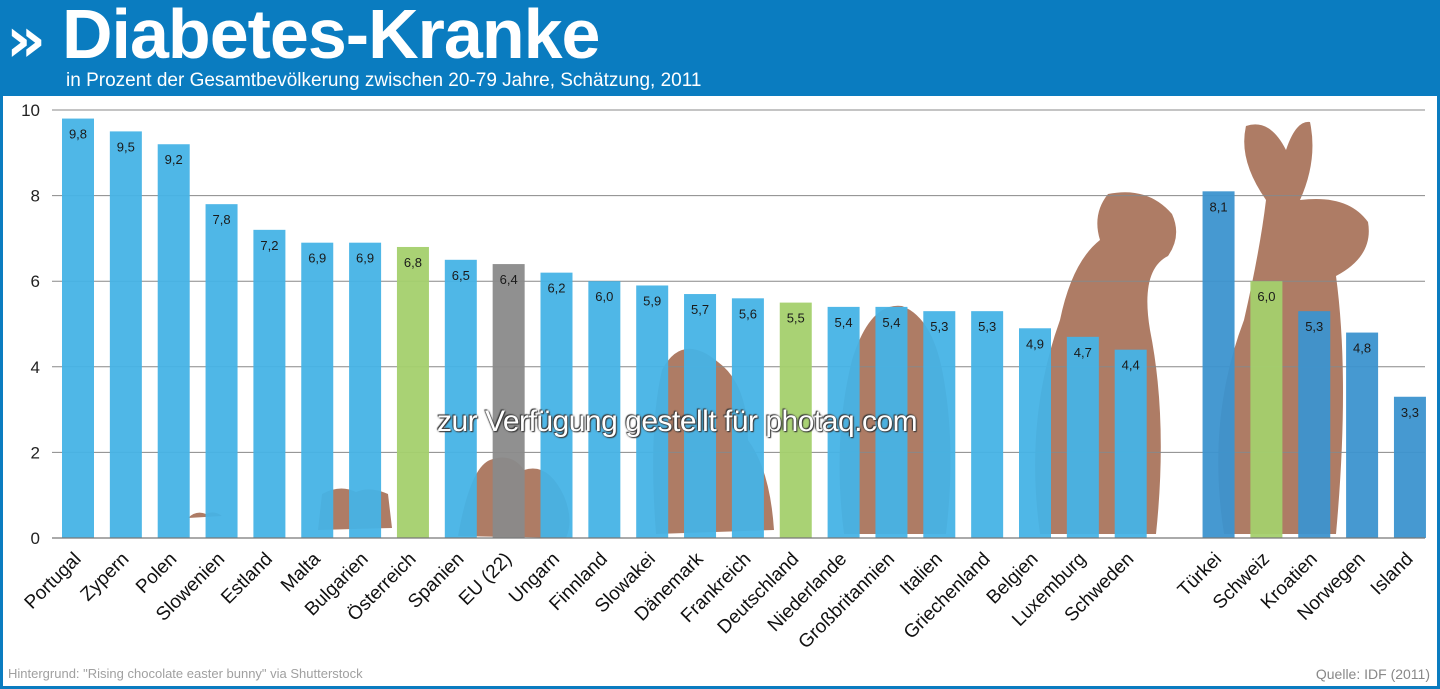 The width and height of the screenshot is (1440, 689). Describe the element at coordinates (1219, 206) in the screenshot. I see `bar-value-label: 8,1` at that location.